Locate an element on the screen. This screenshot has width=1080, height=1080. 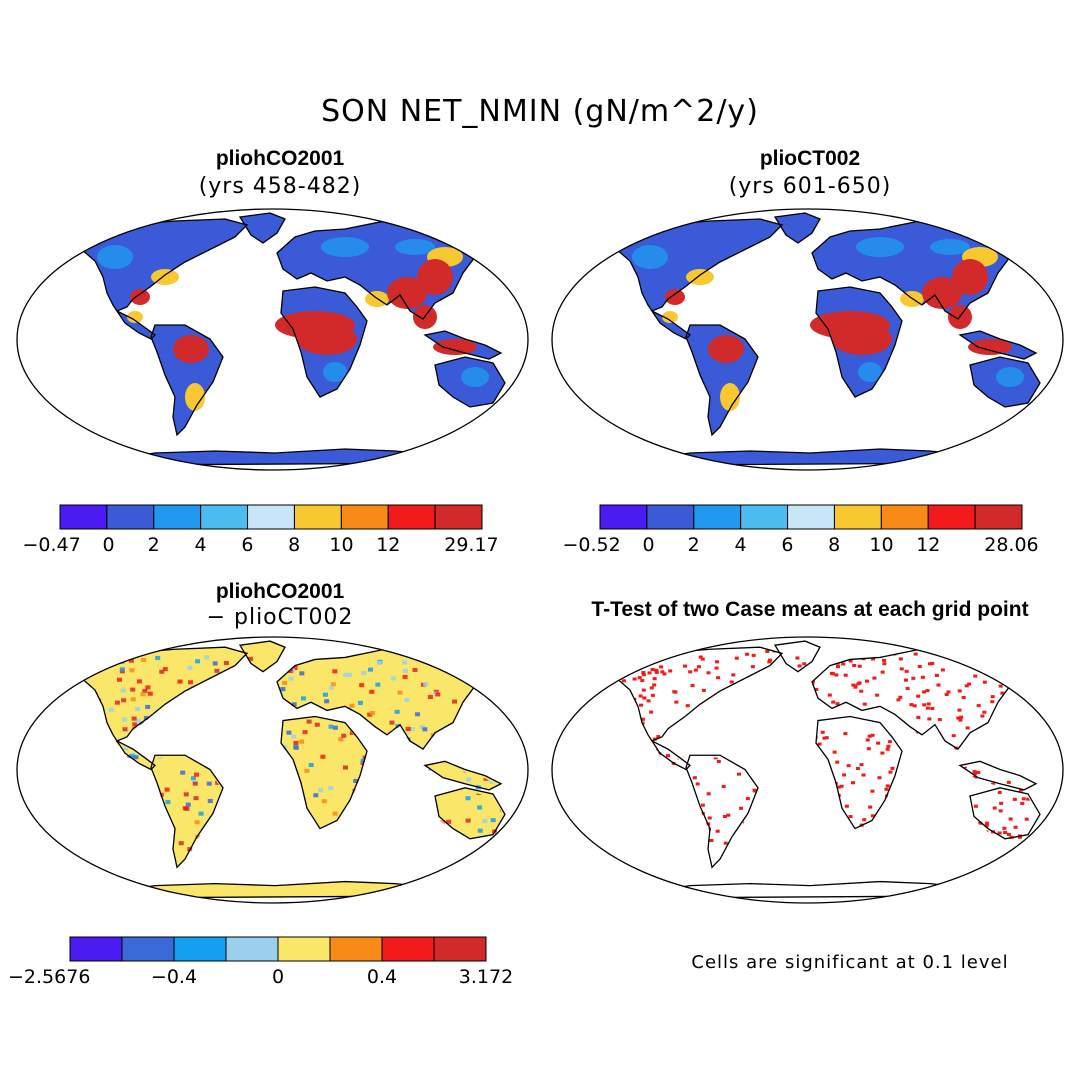
australia-fill is located at coordinates (470, 813).